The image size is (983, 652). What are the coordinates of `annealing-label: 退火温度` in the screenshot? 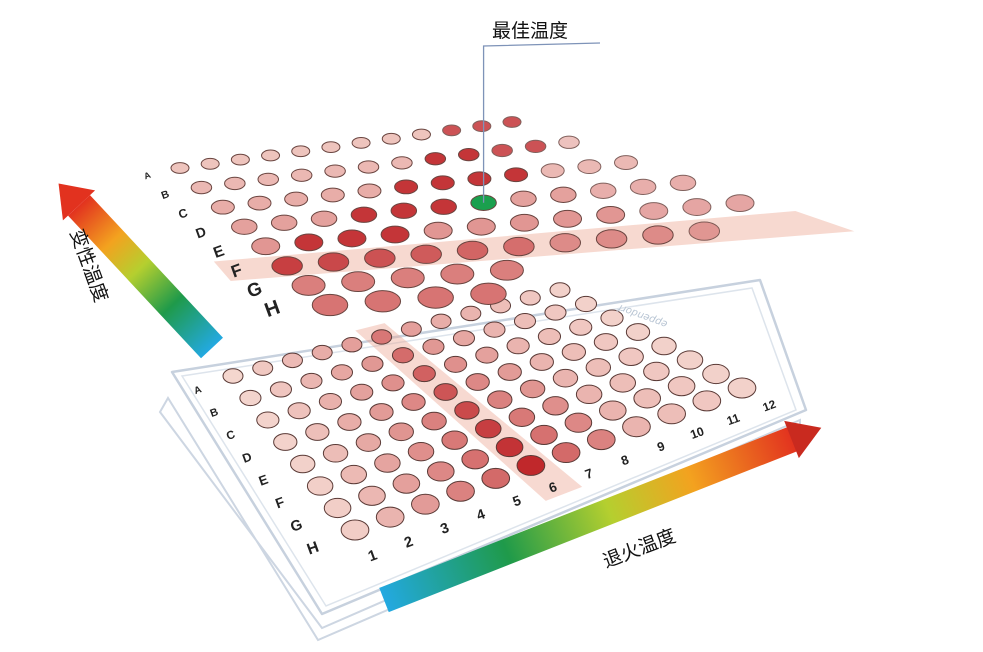 It's located at (639, 549).